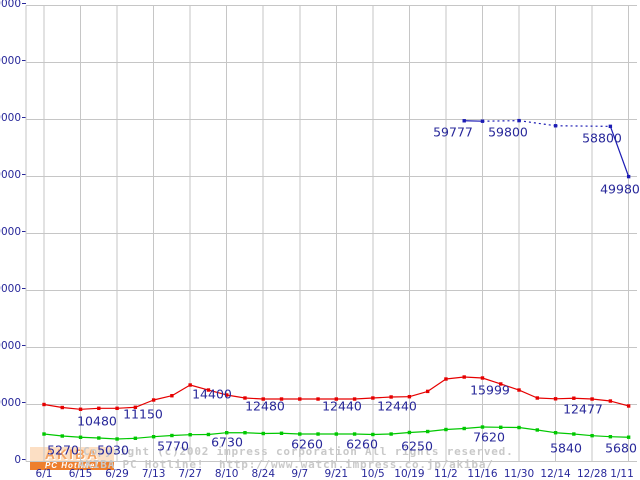 The image size is (640, 480). I want to click on x-axis-tick-label: 6/1, so click(44, 474).